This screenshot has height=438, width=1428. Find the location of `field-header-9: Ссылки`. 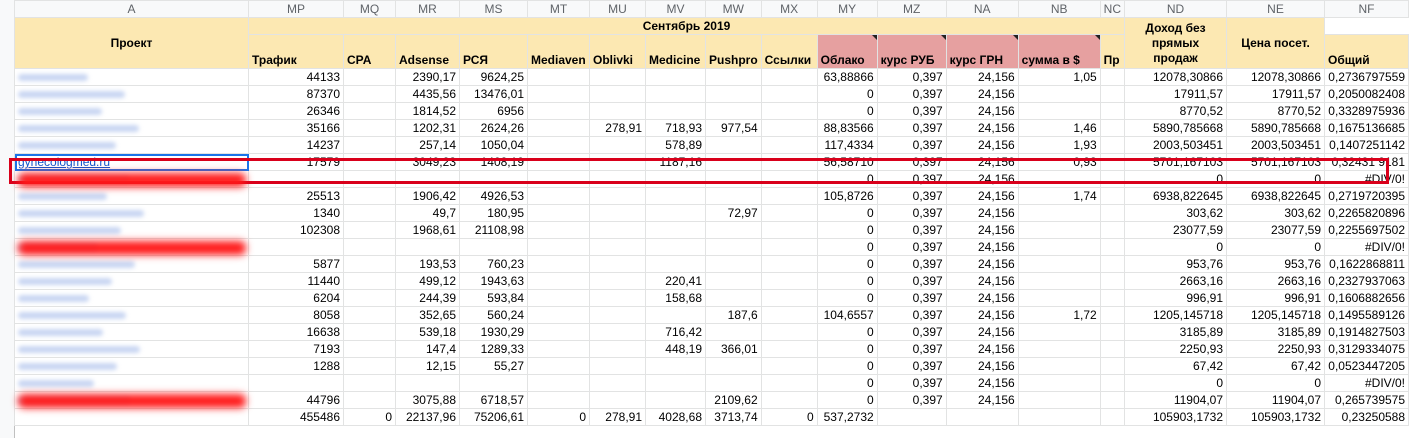

field-header-9: Ссылки is located at coordinates (789, 51).